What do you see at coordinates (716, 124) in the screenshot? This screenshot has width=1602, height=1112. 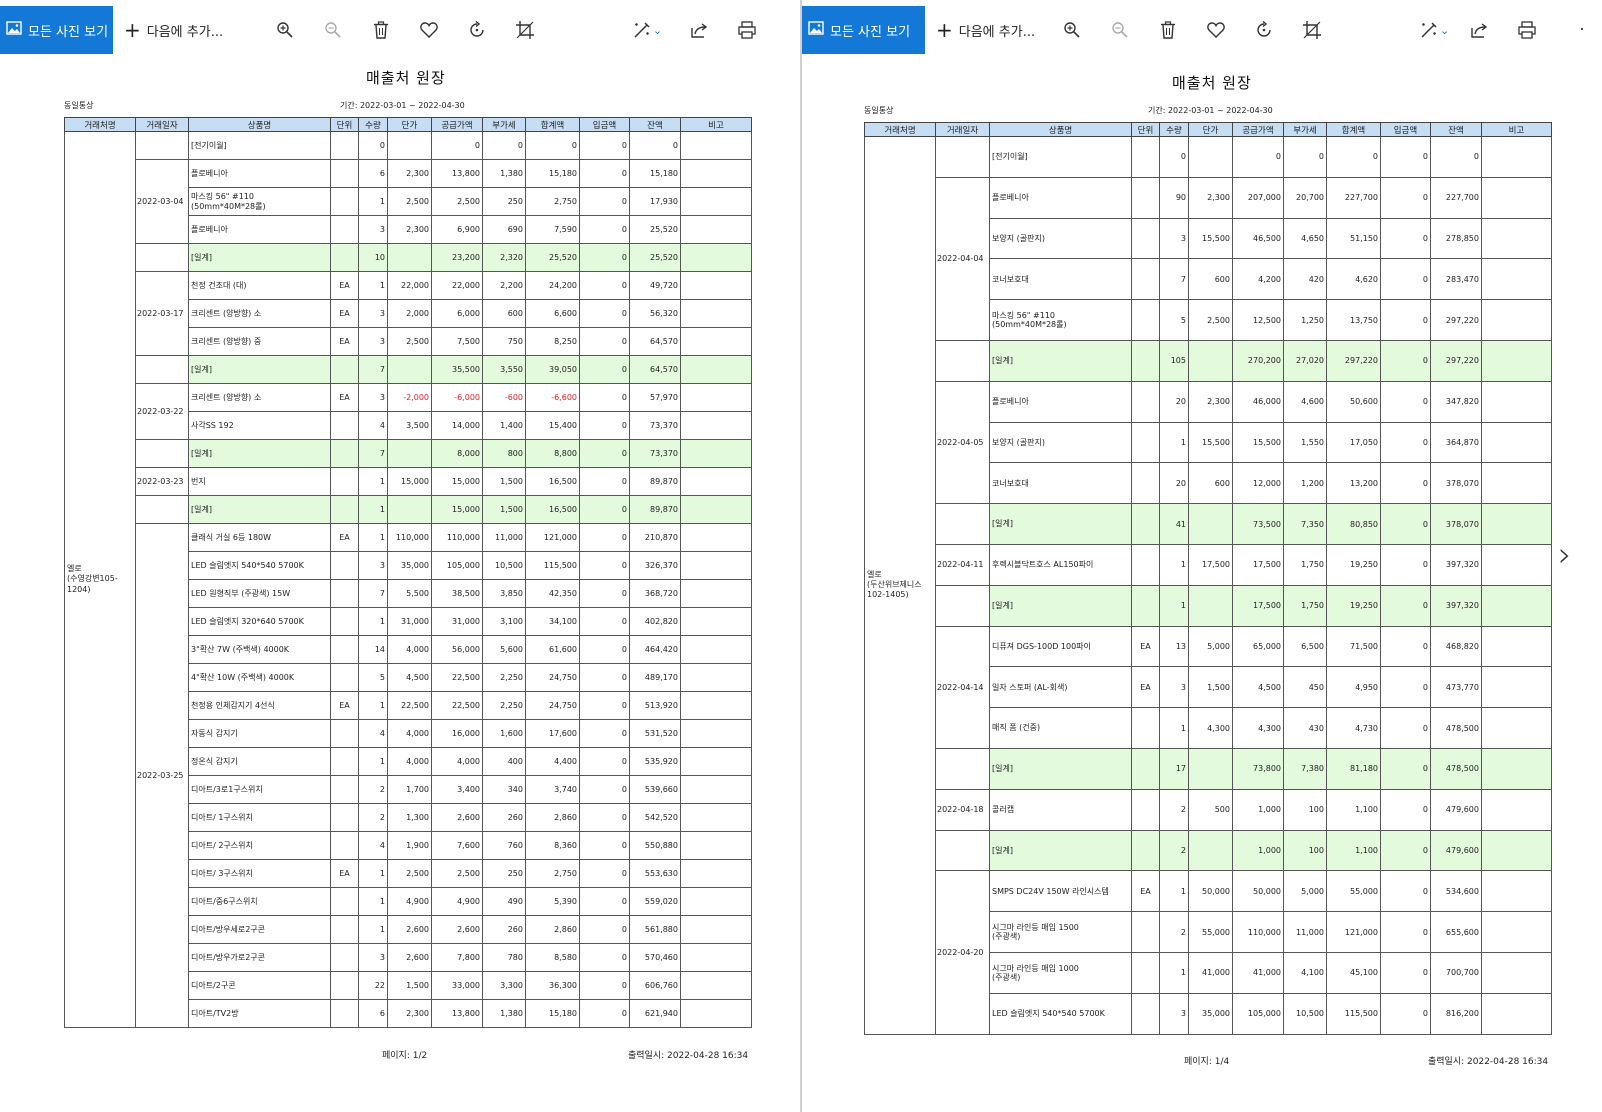 I see `column-header: 비고` at bounding box center [716, 124].